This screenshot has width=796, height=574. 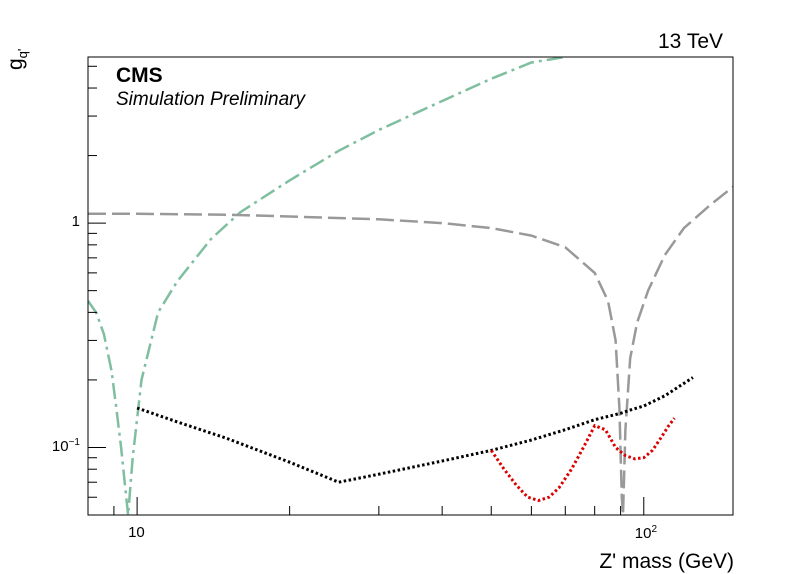 I want to click on y-axis-label-base: g, so click(x=15, y=64).